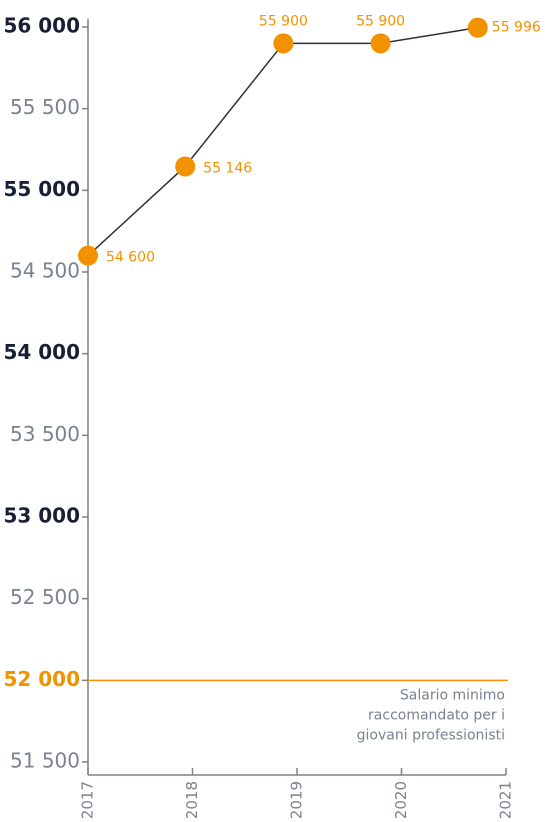 This screenshot has height=822, width=545. What do you see at coordinates (41, 679) in the screenshot?
I see `y-tick-label: 52 000` at bounding box center [41, 679].